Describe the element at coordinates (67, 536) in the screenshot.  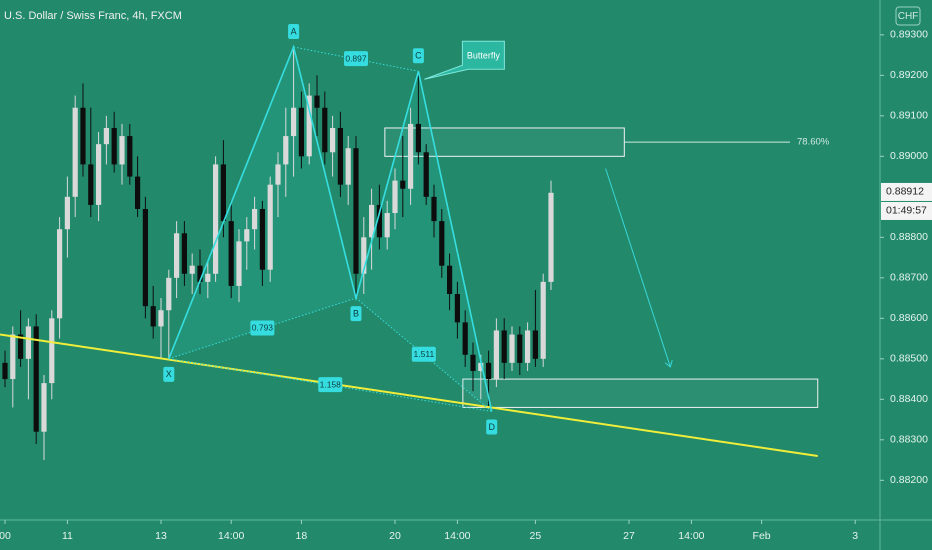
I see `x-tick-label: 11` at that location.